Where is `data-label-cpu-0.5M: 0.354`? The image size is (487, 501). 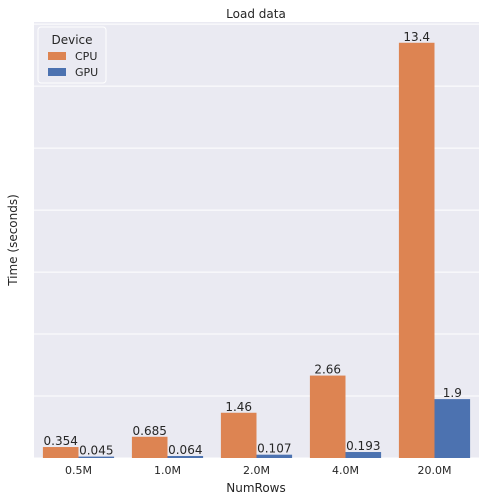
data-label-cpu-0.5M: 0.354 is located at coordinates (61, 441).